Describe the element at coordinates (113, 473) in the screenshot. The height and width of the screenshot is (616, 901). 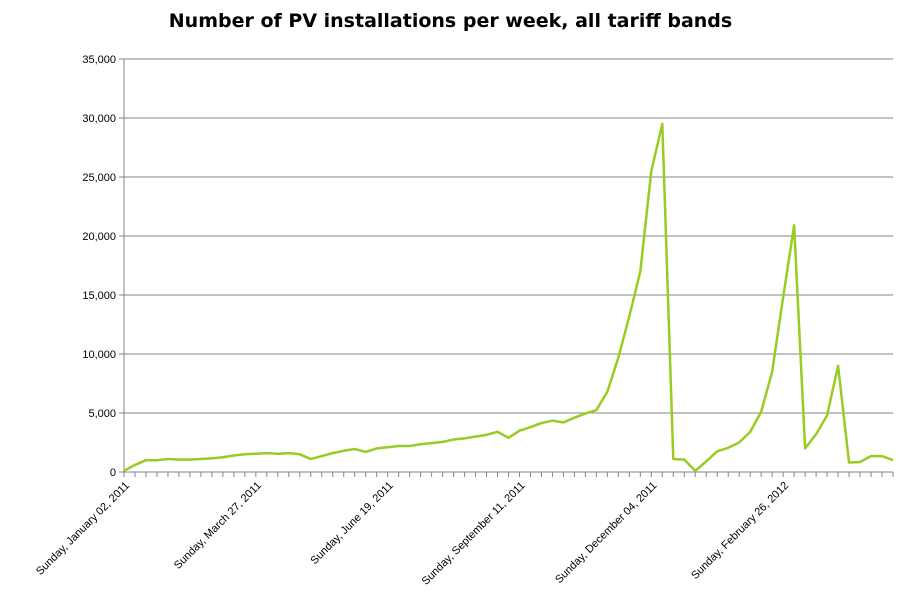
I see `y-tick-label: 0` at that location.